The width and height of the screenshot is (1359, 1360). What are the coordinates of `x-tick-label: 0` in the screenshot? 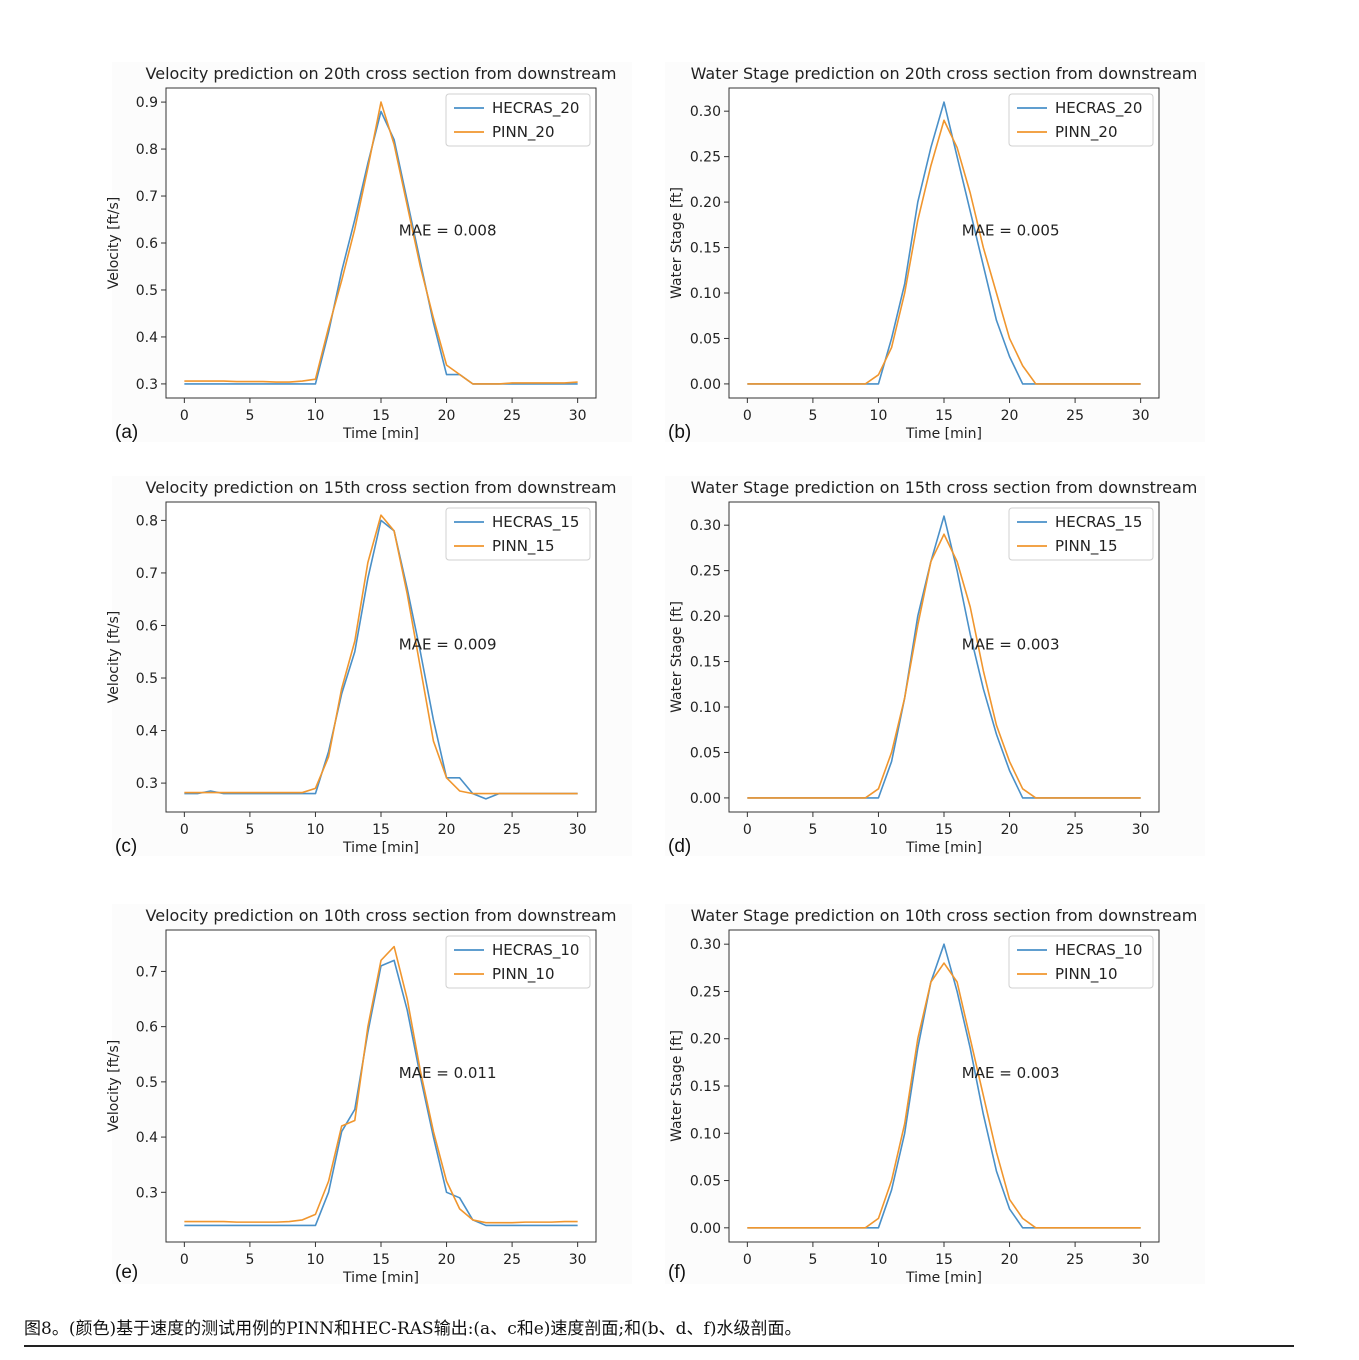 It's located at (184, 830).